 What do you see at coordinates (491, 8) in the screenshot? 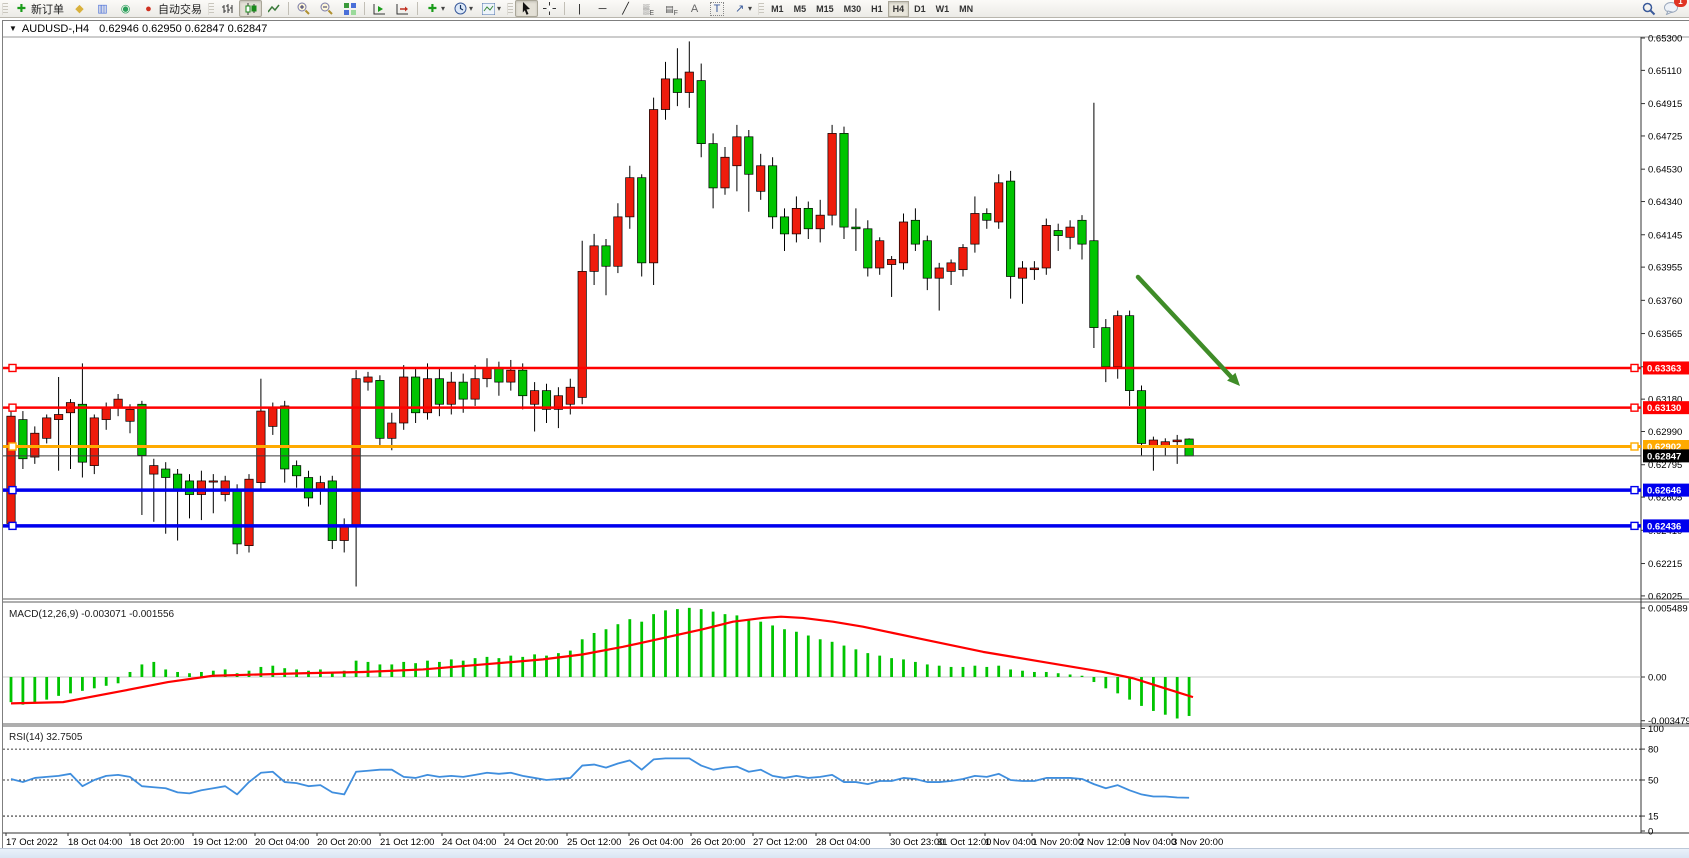
I see `templates-button: ▾` at bounding box center [491, 8].